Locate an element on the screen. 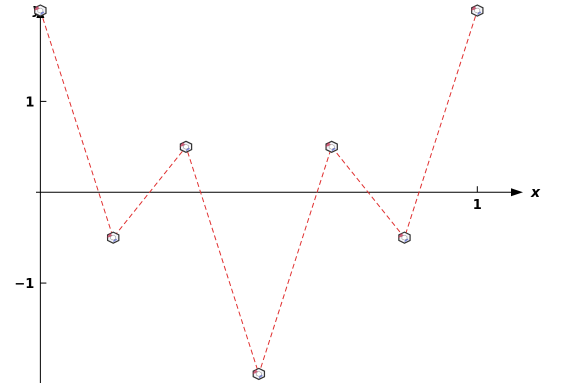 The height and width of the screenshot is (387, 563). x-axis-label: x is located at coordinates (535, 193).